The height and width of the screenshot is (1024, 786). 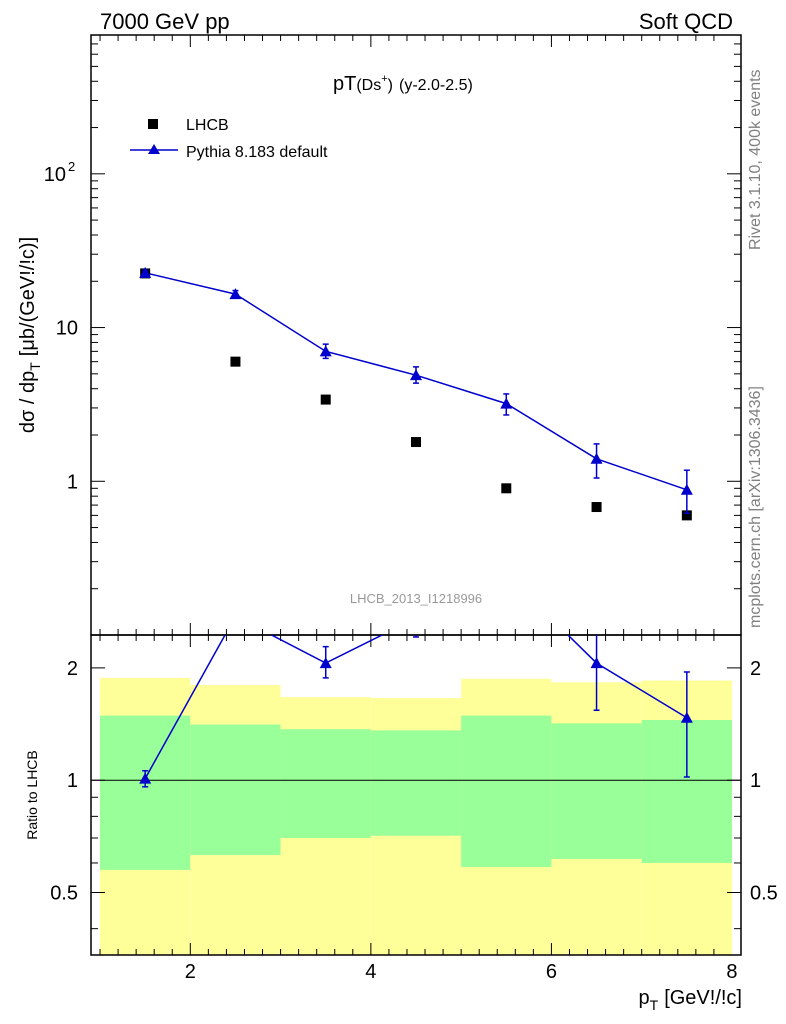 I want to click on title-particle: (Ds, so click(x=368, y=85).